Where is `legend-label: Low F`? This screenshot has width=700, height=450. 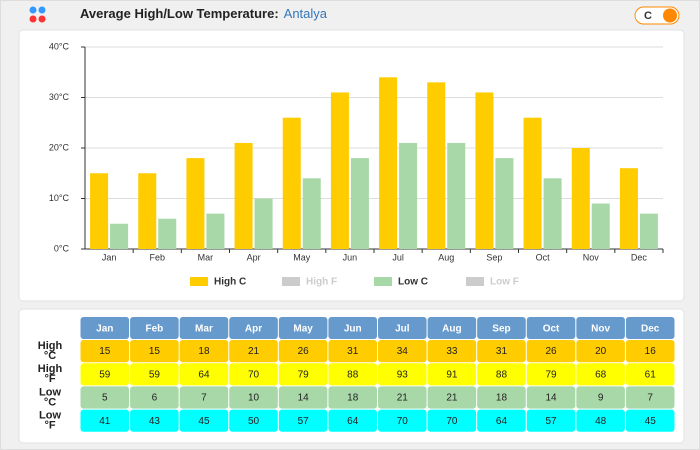 legend-label: Low F is located at coordinates (504, 282).